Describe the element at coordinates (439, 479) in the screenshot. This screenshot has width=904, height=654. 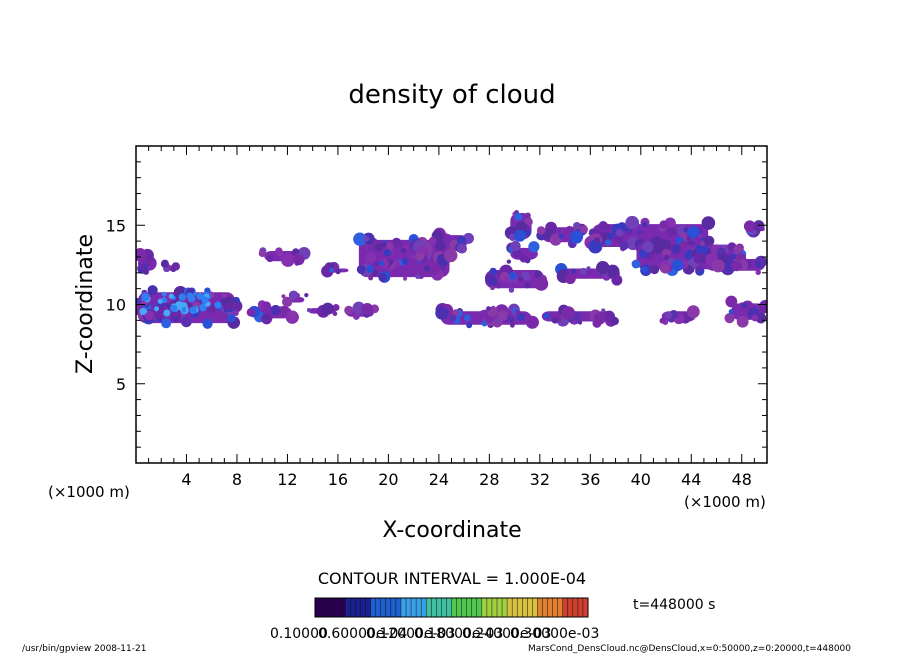
I see `x-tick-label: 24` at that location.